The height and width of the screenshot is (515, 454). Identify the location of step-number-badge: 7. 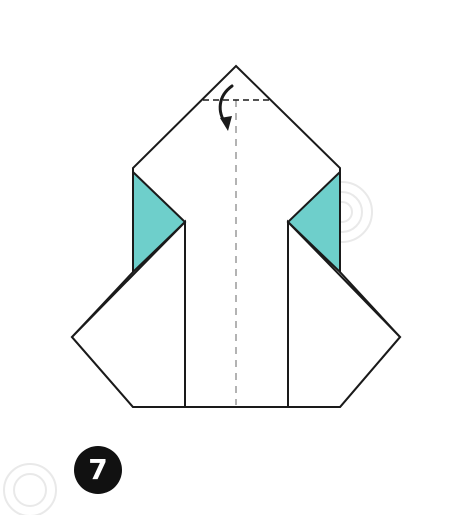
(98, 470).